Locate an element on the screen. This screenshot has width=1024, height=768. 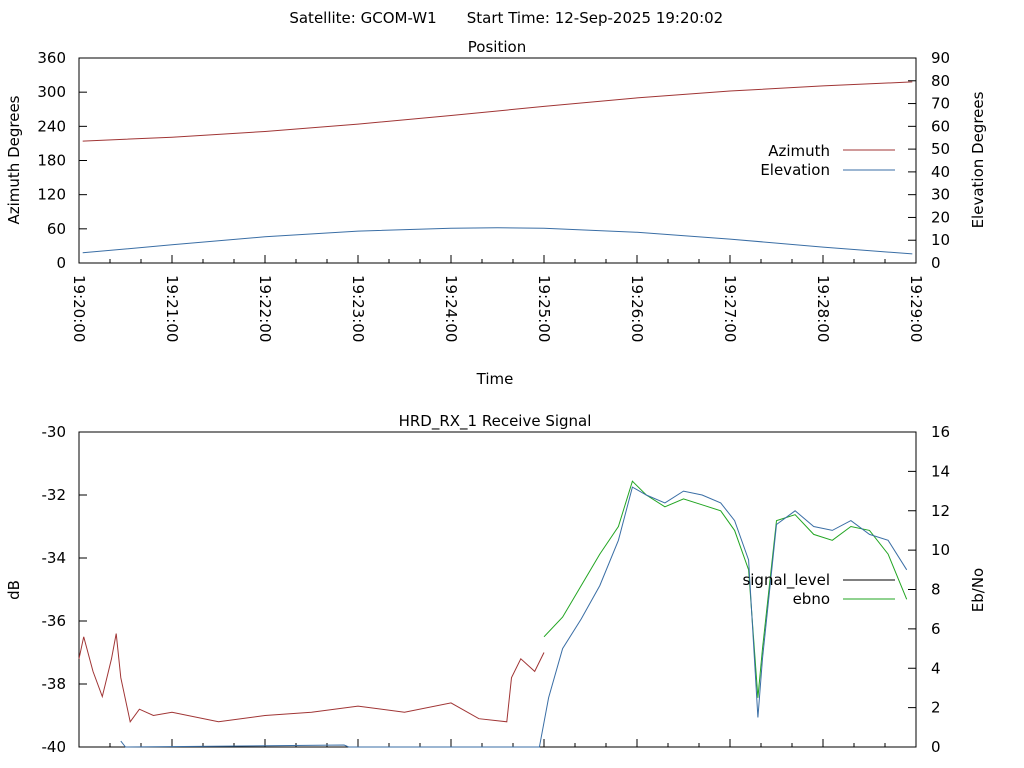
y2-tick-label: 16 is located at coordinates (940, 432).